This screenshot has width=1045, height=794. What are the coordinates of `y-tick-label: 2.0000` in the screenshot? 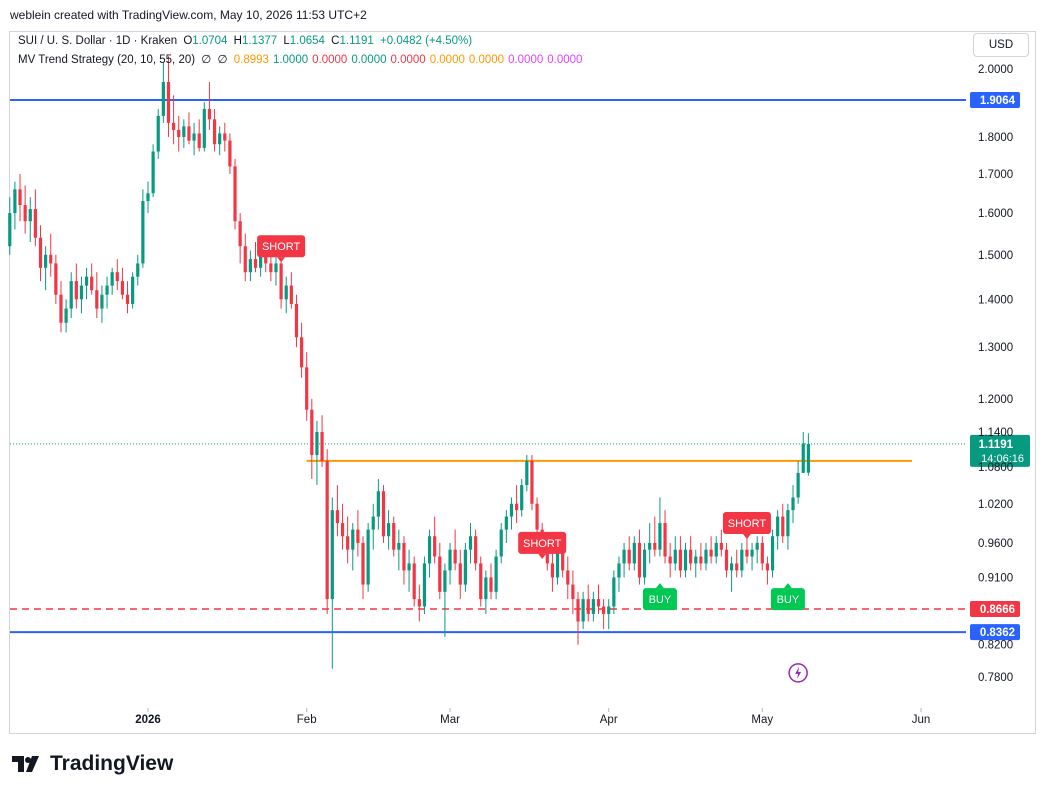 It's located at (995, 70).